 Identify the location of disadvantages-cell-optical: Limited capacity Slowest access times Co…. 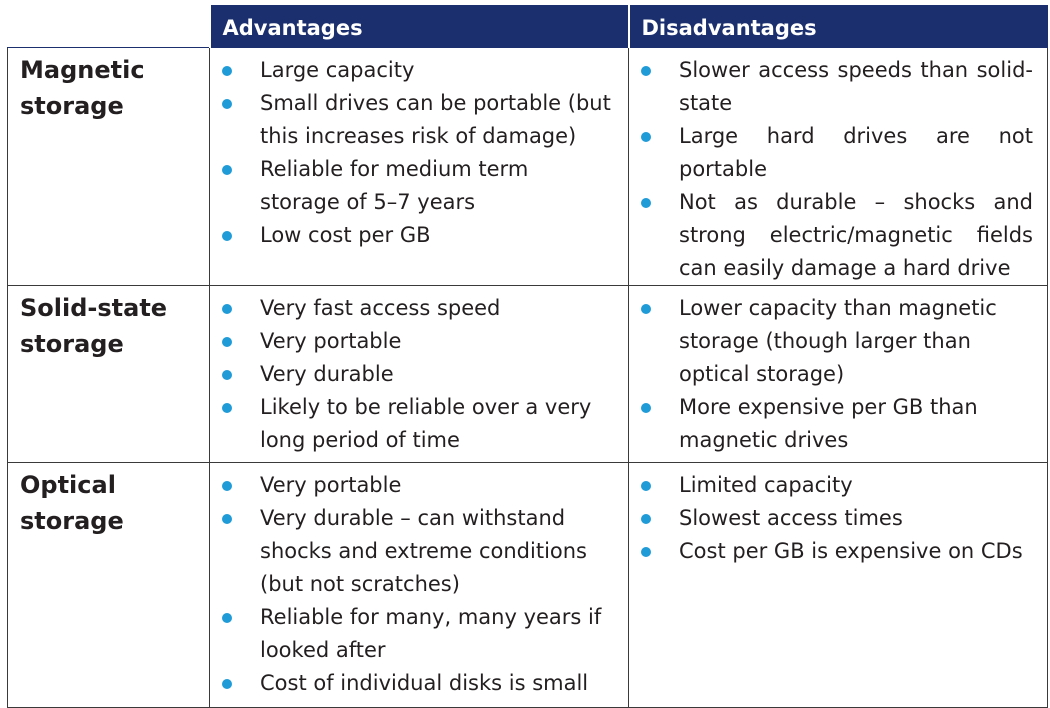
(838, 585).